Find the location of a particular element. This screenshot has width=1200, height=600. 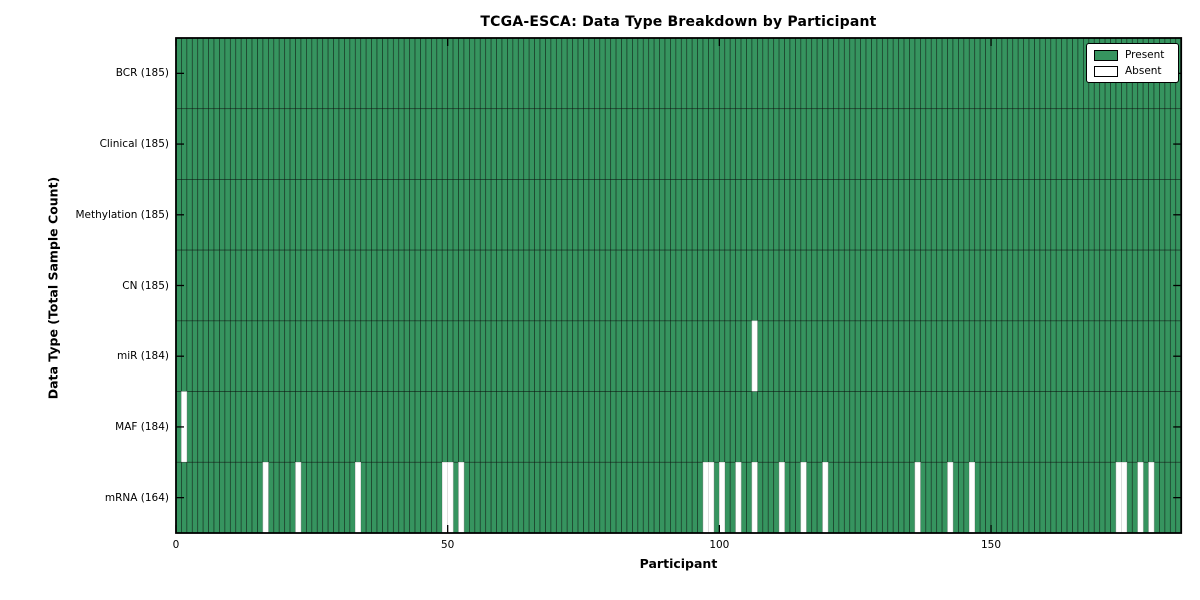

legend-label-present: Present is located at coordinates (1145, 55).